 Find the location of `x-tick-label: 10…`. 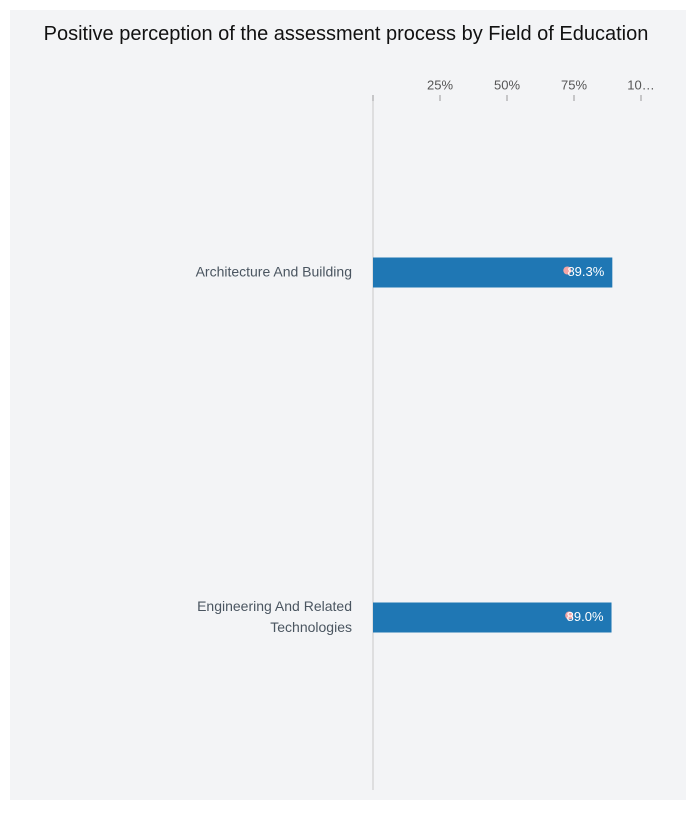

x-tick-label: 10… is located at coordinates (640, 84).